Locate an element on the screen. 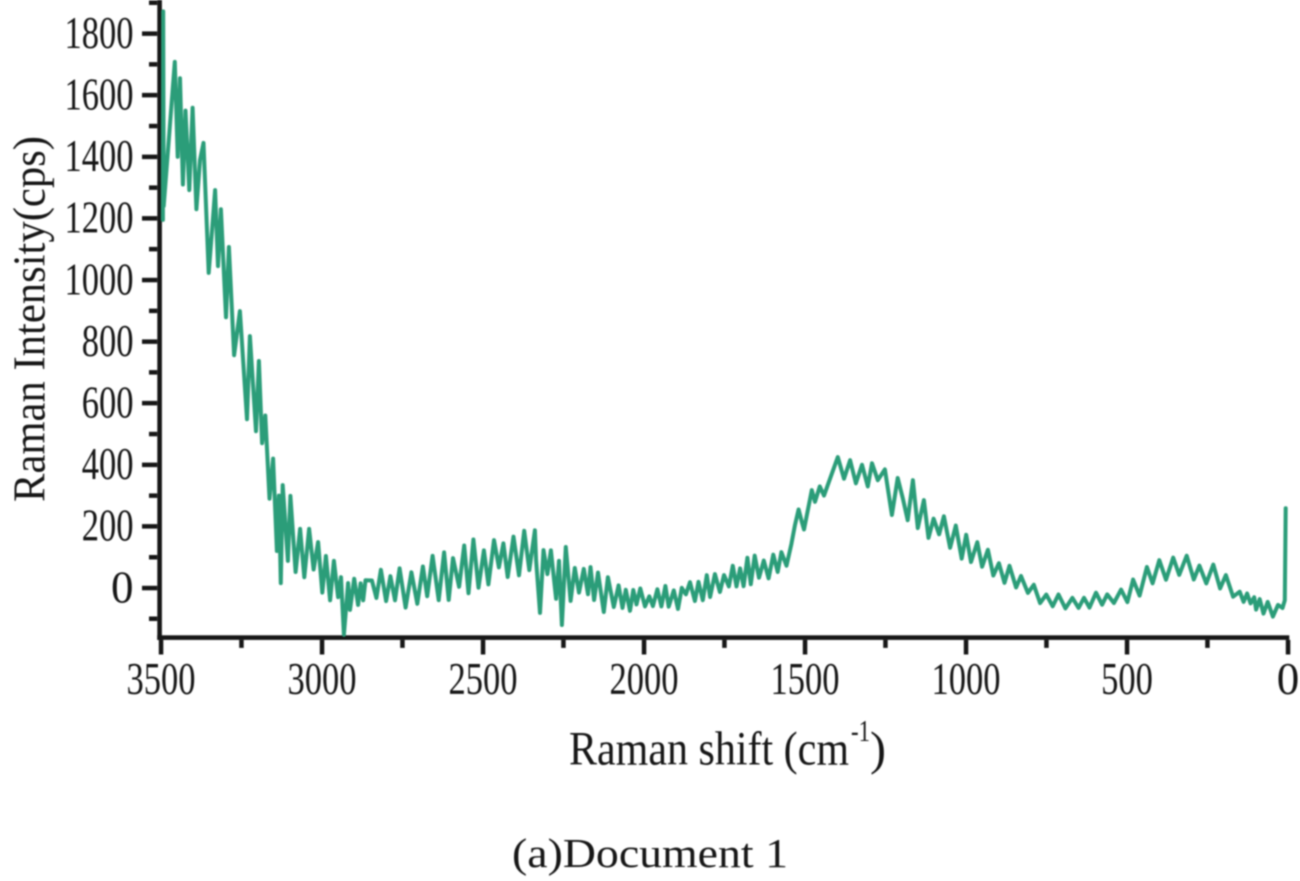 This screenshot has height=881, width=1300. svg-text: 1600 is located at coordinates (99, 95).